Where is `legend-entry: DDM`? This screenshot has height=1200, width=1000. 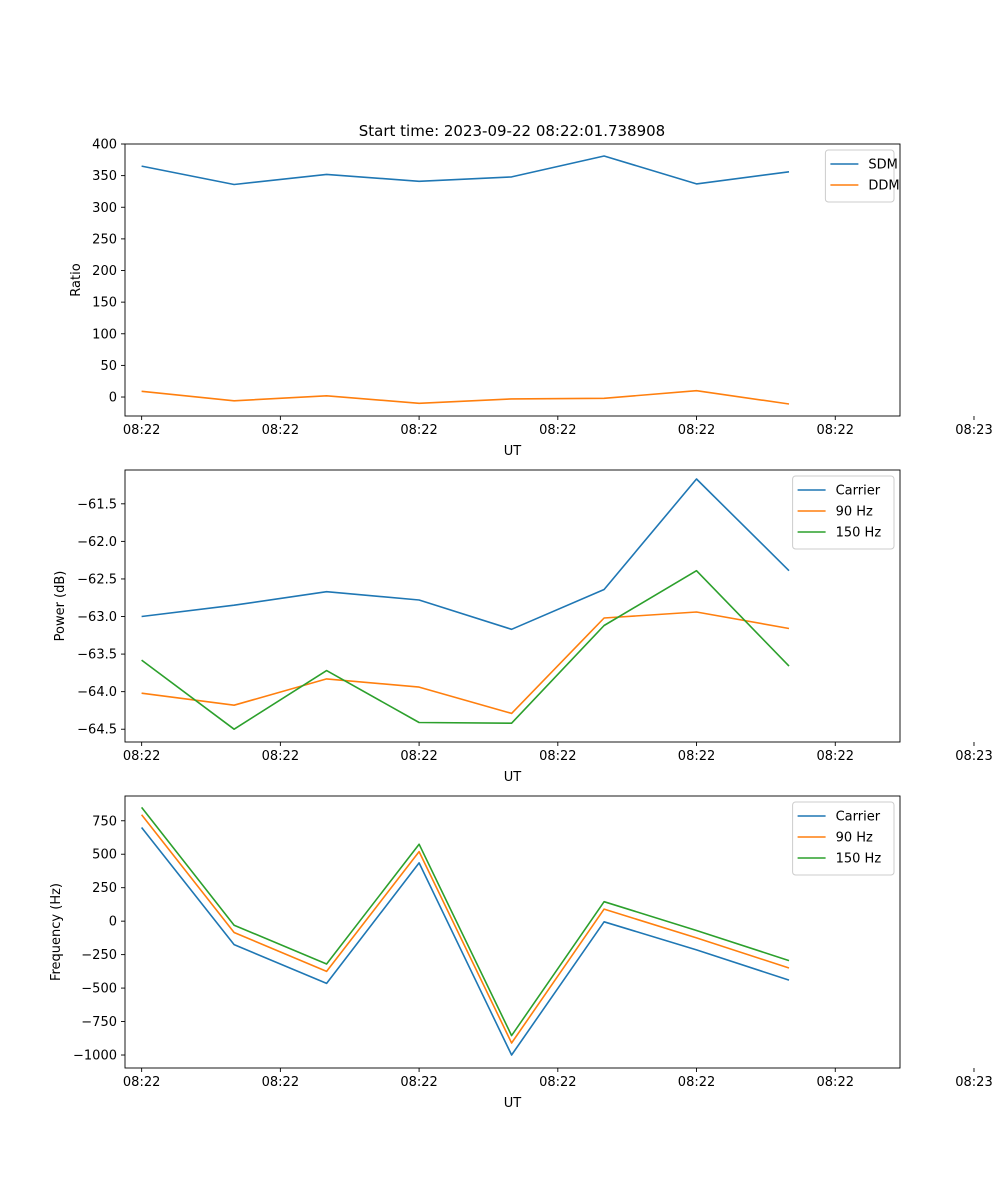
legend-entry: DDM is located at coordinates (883, 186).